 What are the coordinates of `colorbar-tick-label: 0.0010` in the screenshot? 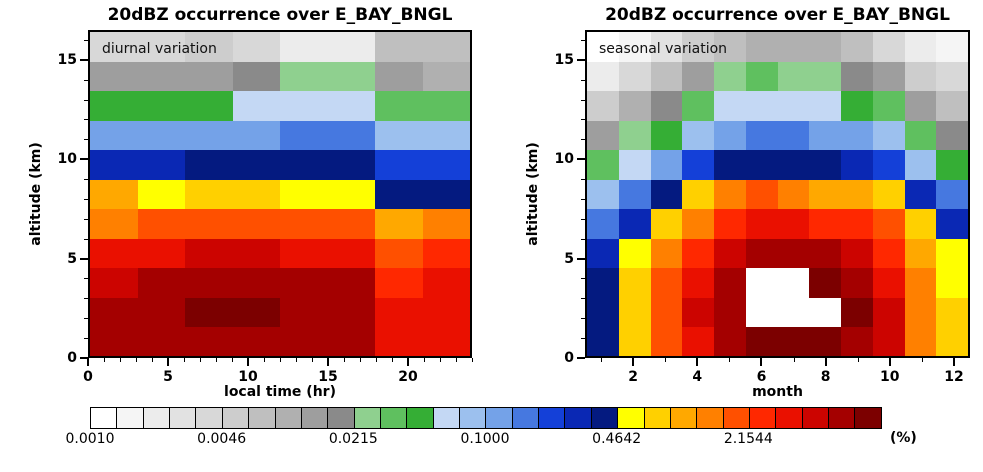 It's located at (90, 439).